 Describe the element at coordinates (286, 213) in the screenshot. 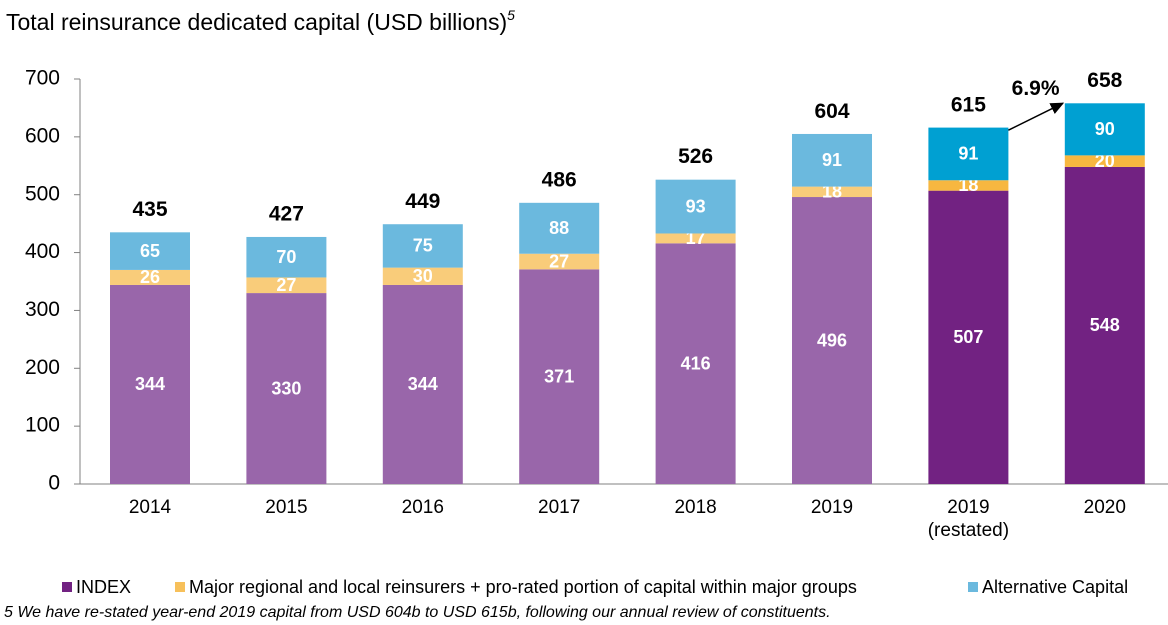

I see `total-label: 427` at that location.